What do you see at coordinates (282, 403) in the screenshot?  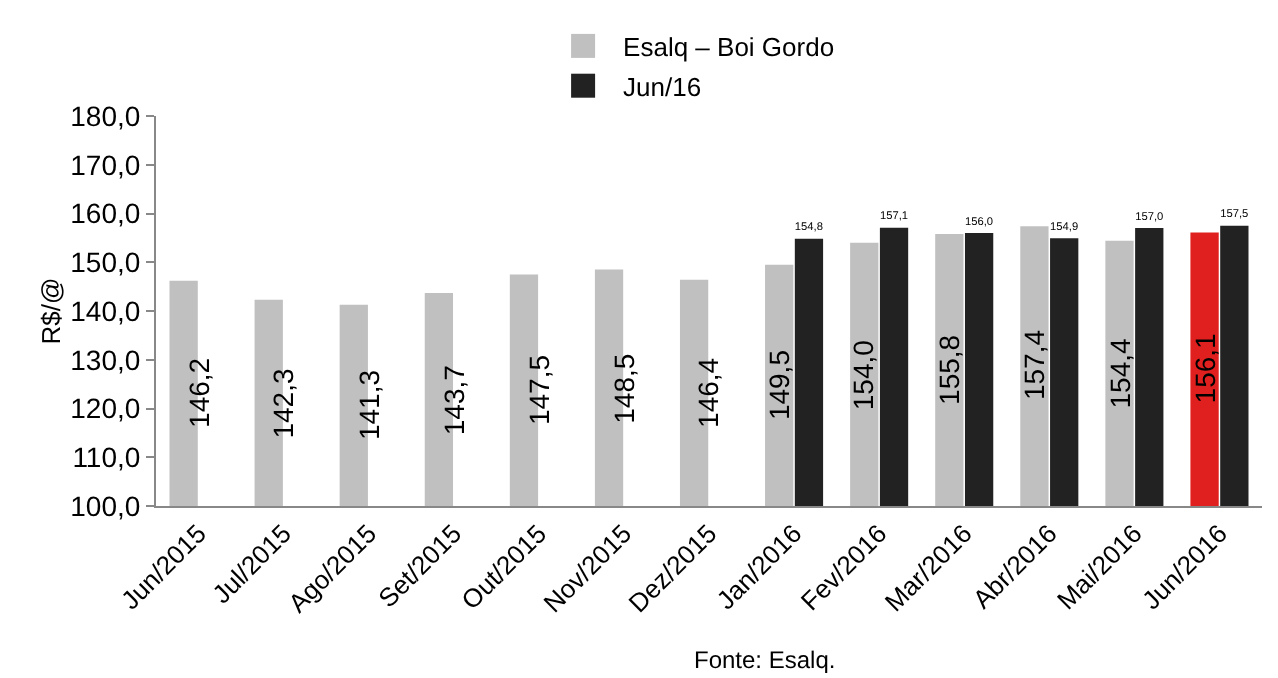 I see `data-label: 142,3` at bounding box center [282, 403].